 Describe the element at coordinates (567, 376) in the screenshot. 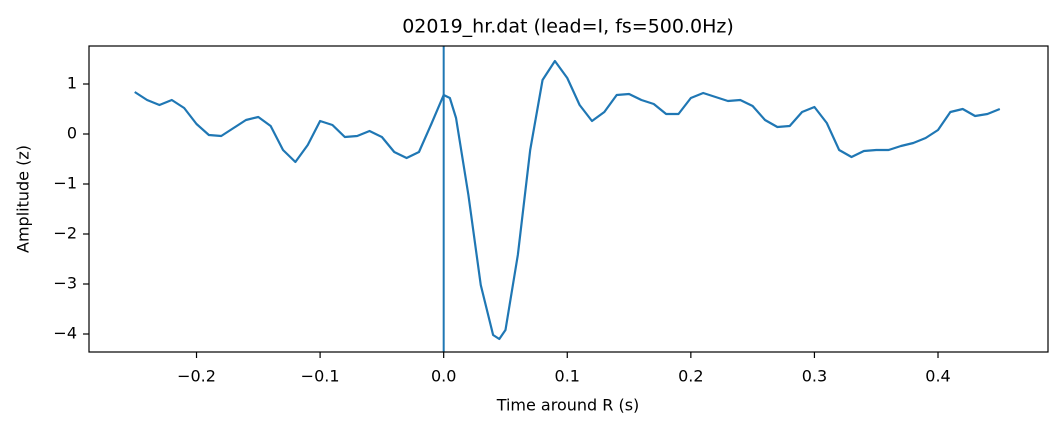

I see `x-tick-label: 0.1` at that location.